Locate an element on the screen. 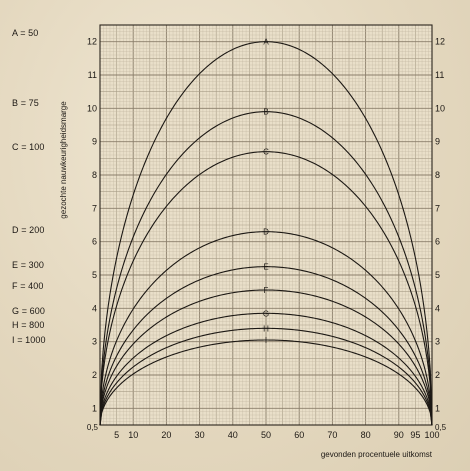 The image size is (470, 471). y-tick-label-left: 1 is located at coordinates (94, 408).